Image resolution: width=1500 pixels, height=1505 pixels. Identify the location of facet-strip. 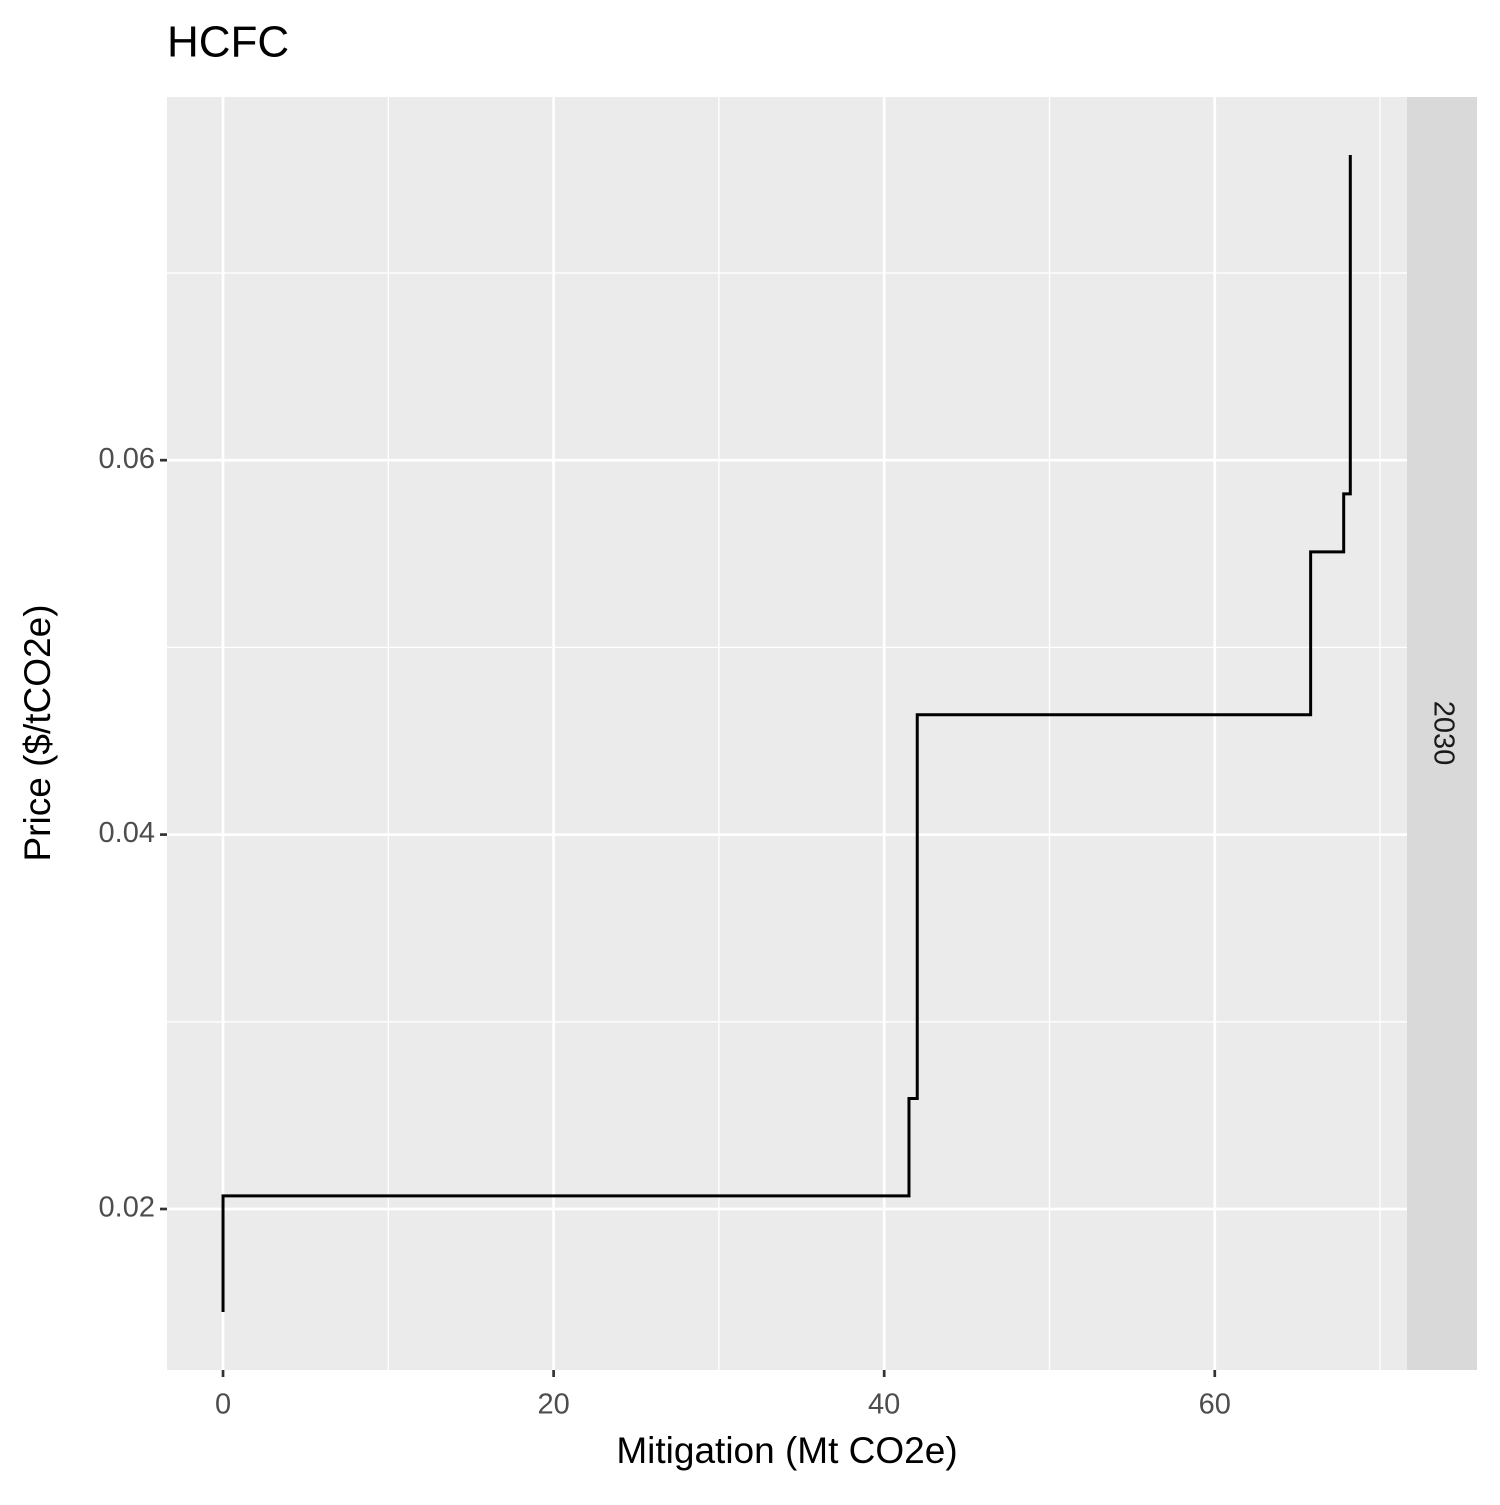
(1442, 733).